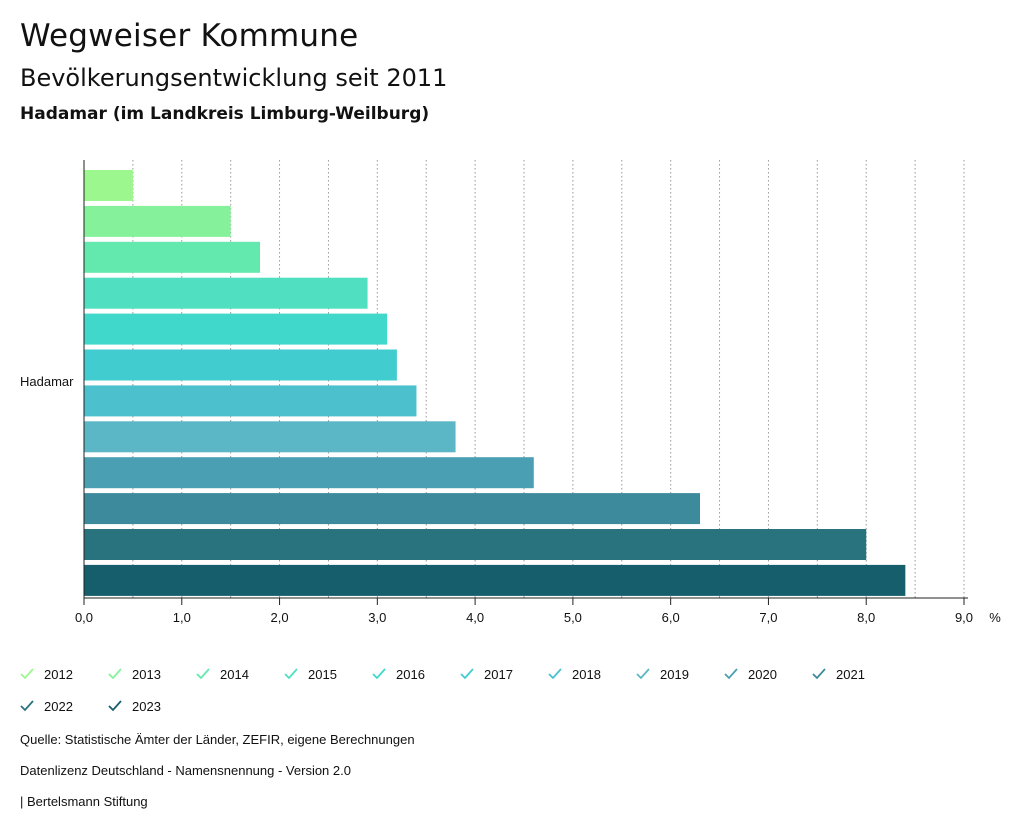 This screenshot has width=1024, height=835. I want to click on x-tick-label: 6,0, so click(671, 617).